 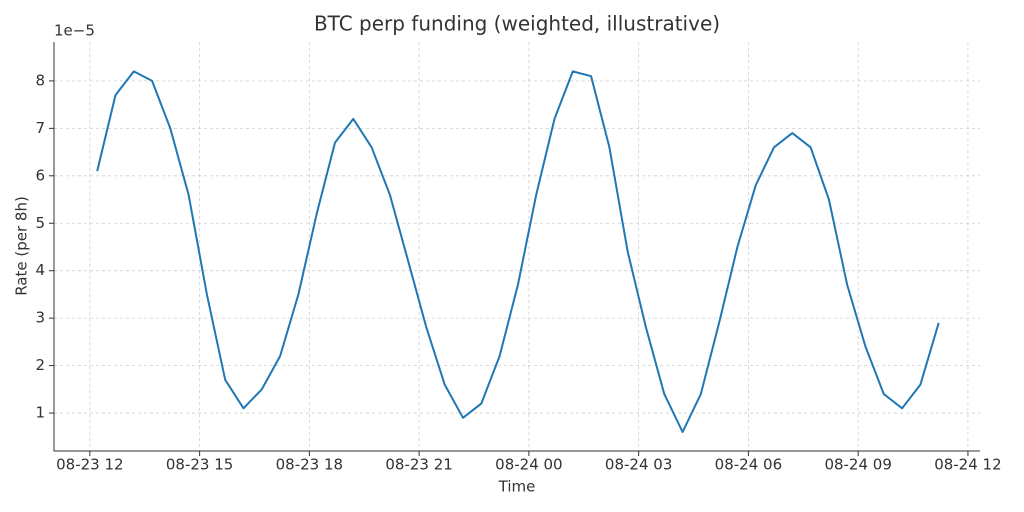 What do you see at coordinates (638, 465) in the screenshot?
I see `x-tick-label: 08-24 03` at bounding box center [638, 465].